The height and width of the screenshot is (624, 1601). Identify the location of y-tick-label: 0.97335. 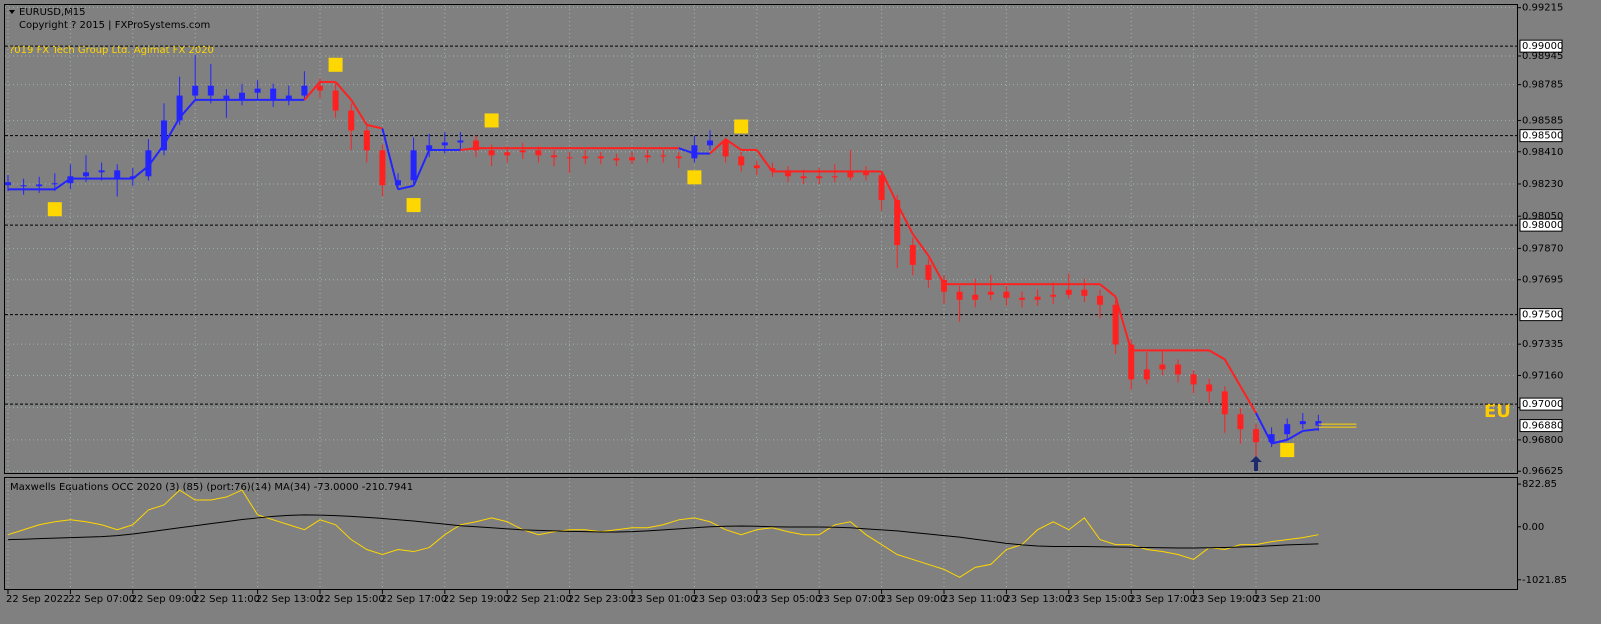
(1542, 344).